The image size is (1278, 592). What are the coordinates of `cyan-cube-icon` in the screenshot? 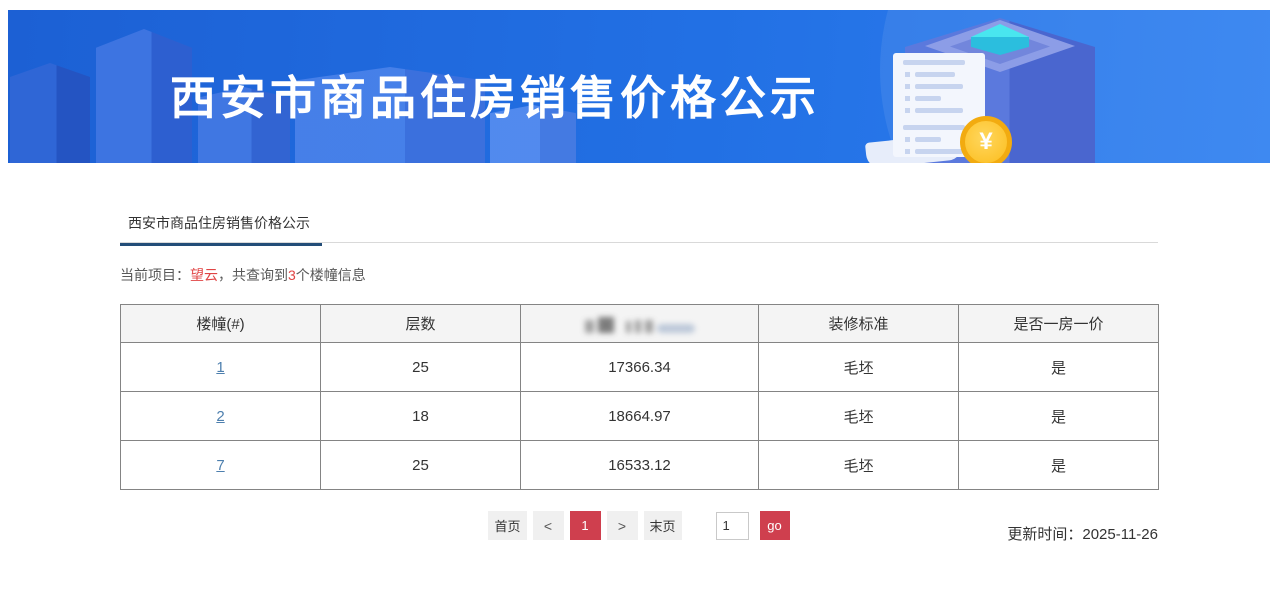 It's located at (1000, 46).